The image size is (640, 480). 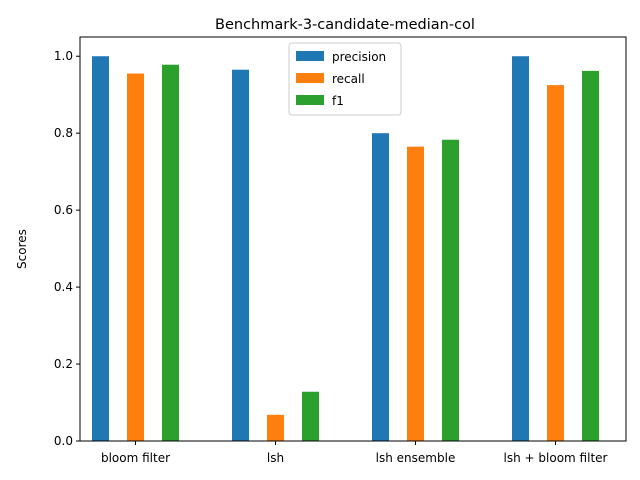 What do you see at coordinates (100, 248) in the screenshot?
I see `bar-precision-bloom-filter` at bounding box center [100, 248].